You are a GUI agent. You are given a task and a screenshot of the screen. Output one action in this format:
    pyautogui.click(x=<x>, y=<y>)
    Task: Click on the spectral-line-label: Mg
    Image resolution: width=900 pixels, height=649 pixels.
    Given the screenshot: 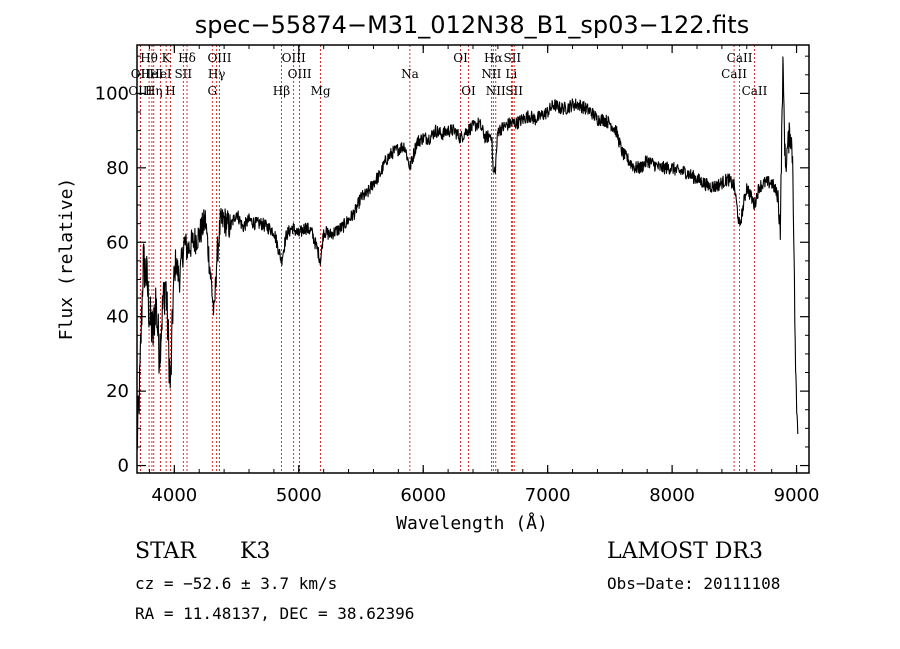 What is the action you would take?
    pyautogui.click(x=321, y=91)
    